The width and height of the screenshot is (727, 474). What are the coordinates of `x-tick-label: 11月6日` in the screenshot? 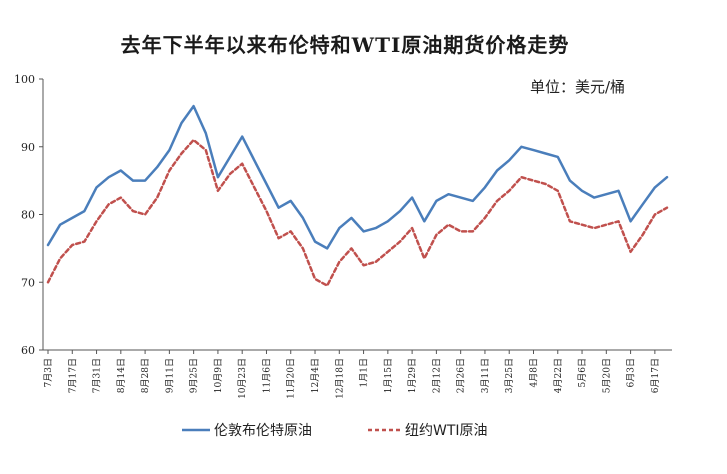 It's located at (266, 375).